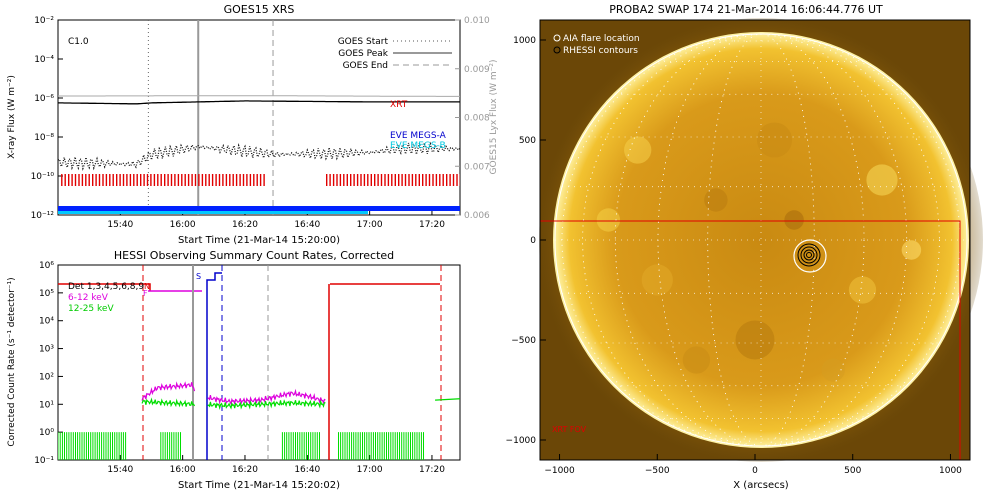 The height and width of the screenshot is (500, 1000). I want to click on hessi-legend-6-12: 6-12 keV, so click(88, 298).